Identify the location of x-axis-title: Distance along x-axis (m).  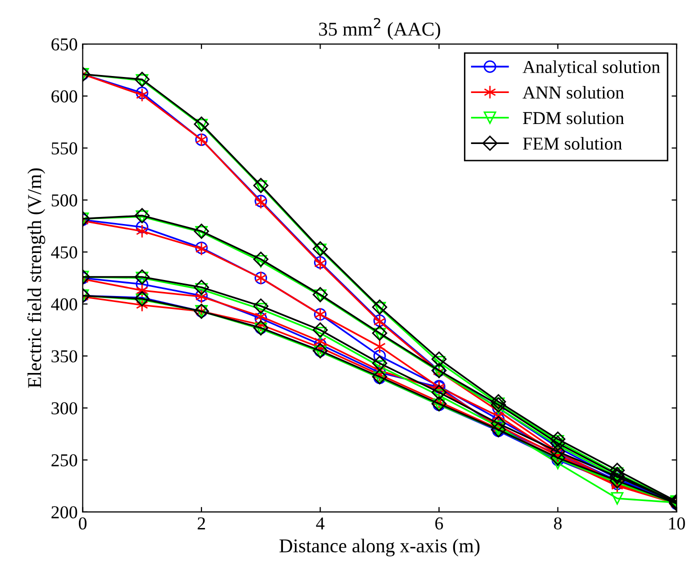
(379, 547).